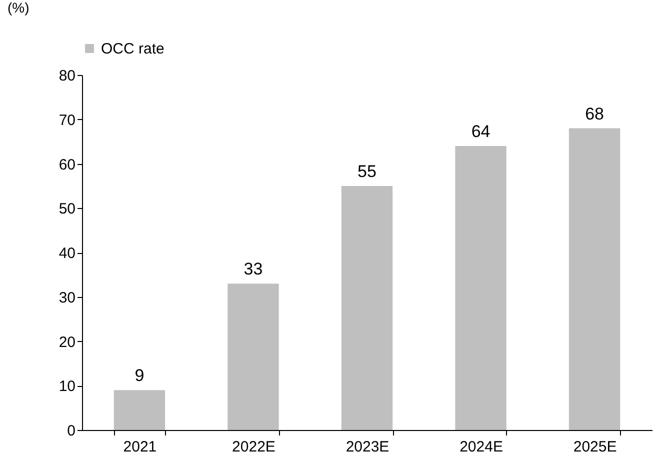 This screenshot has width=667, height=468. What do you see at coordinates (67, 297) in the screenshot?
I see `y-tick-label: 30` at bounding box center [67, 297].